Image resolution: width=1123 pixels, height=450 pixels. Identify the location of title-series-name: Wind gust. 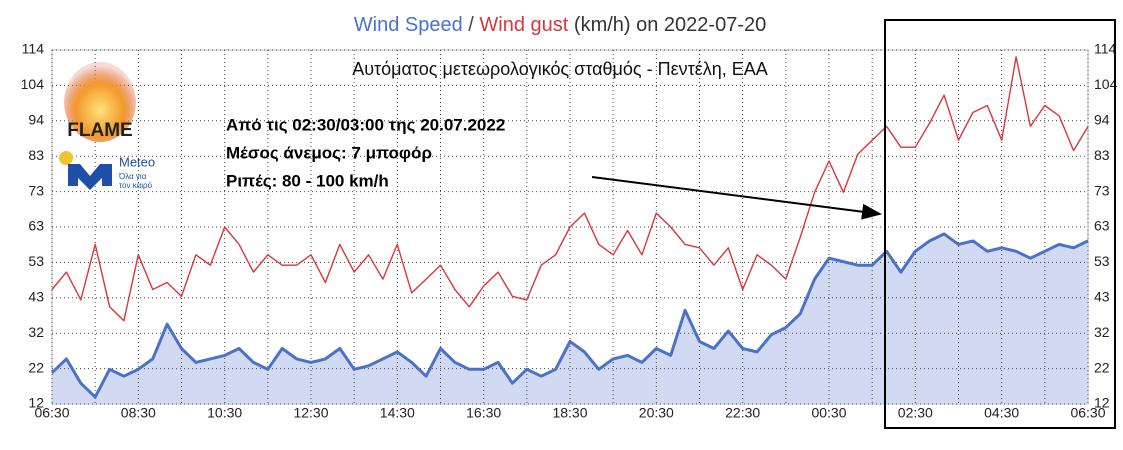
(523, 25).